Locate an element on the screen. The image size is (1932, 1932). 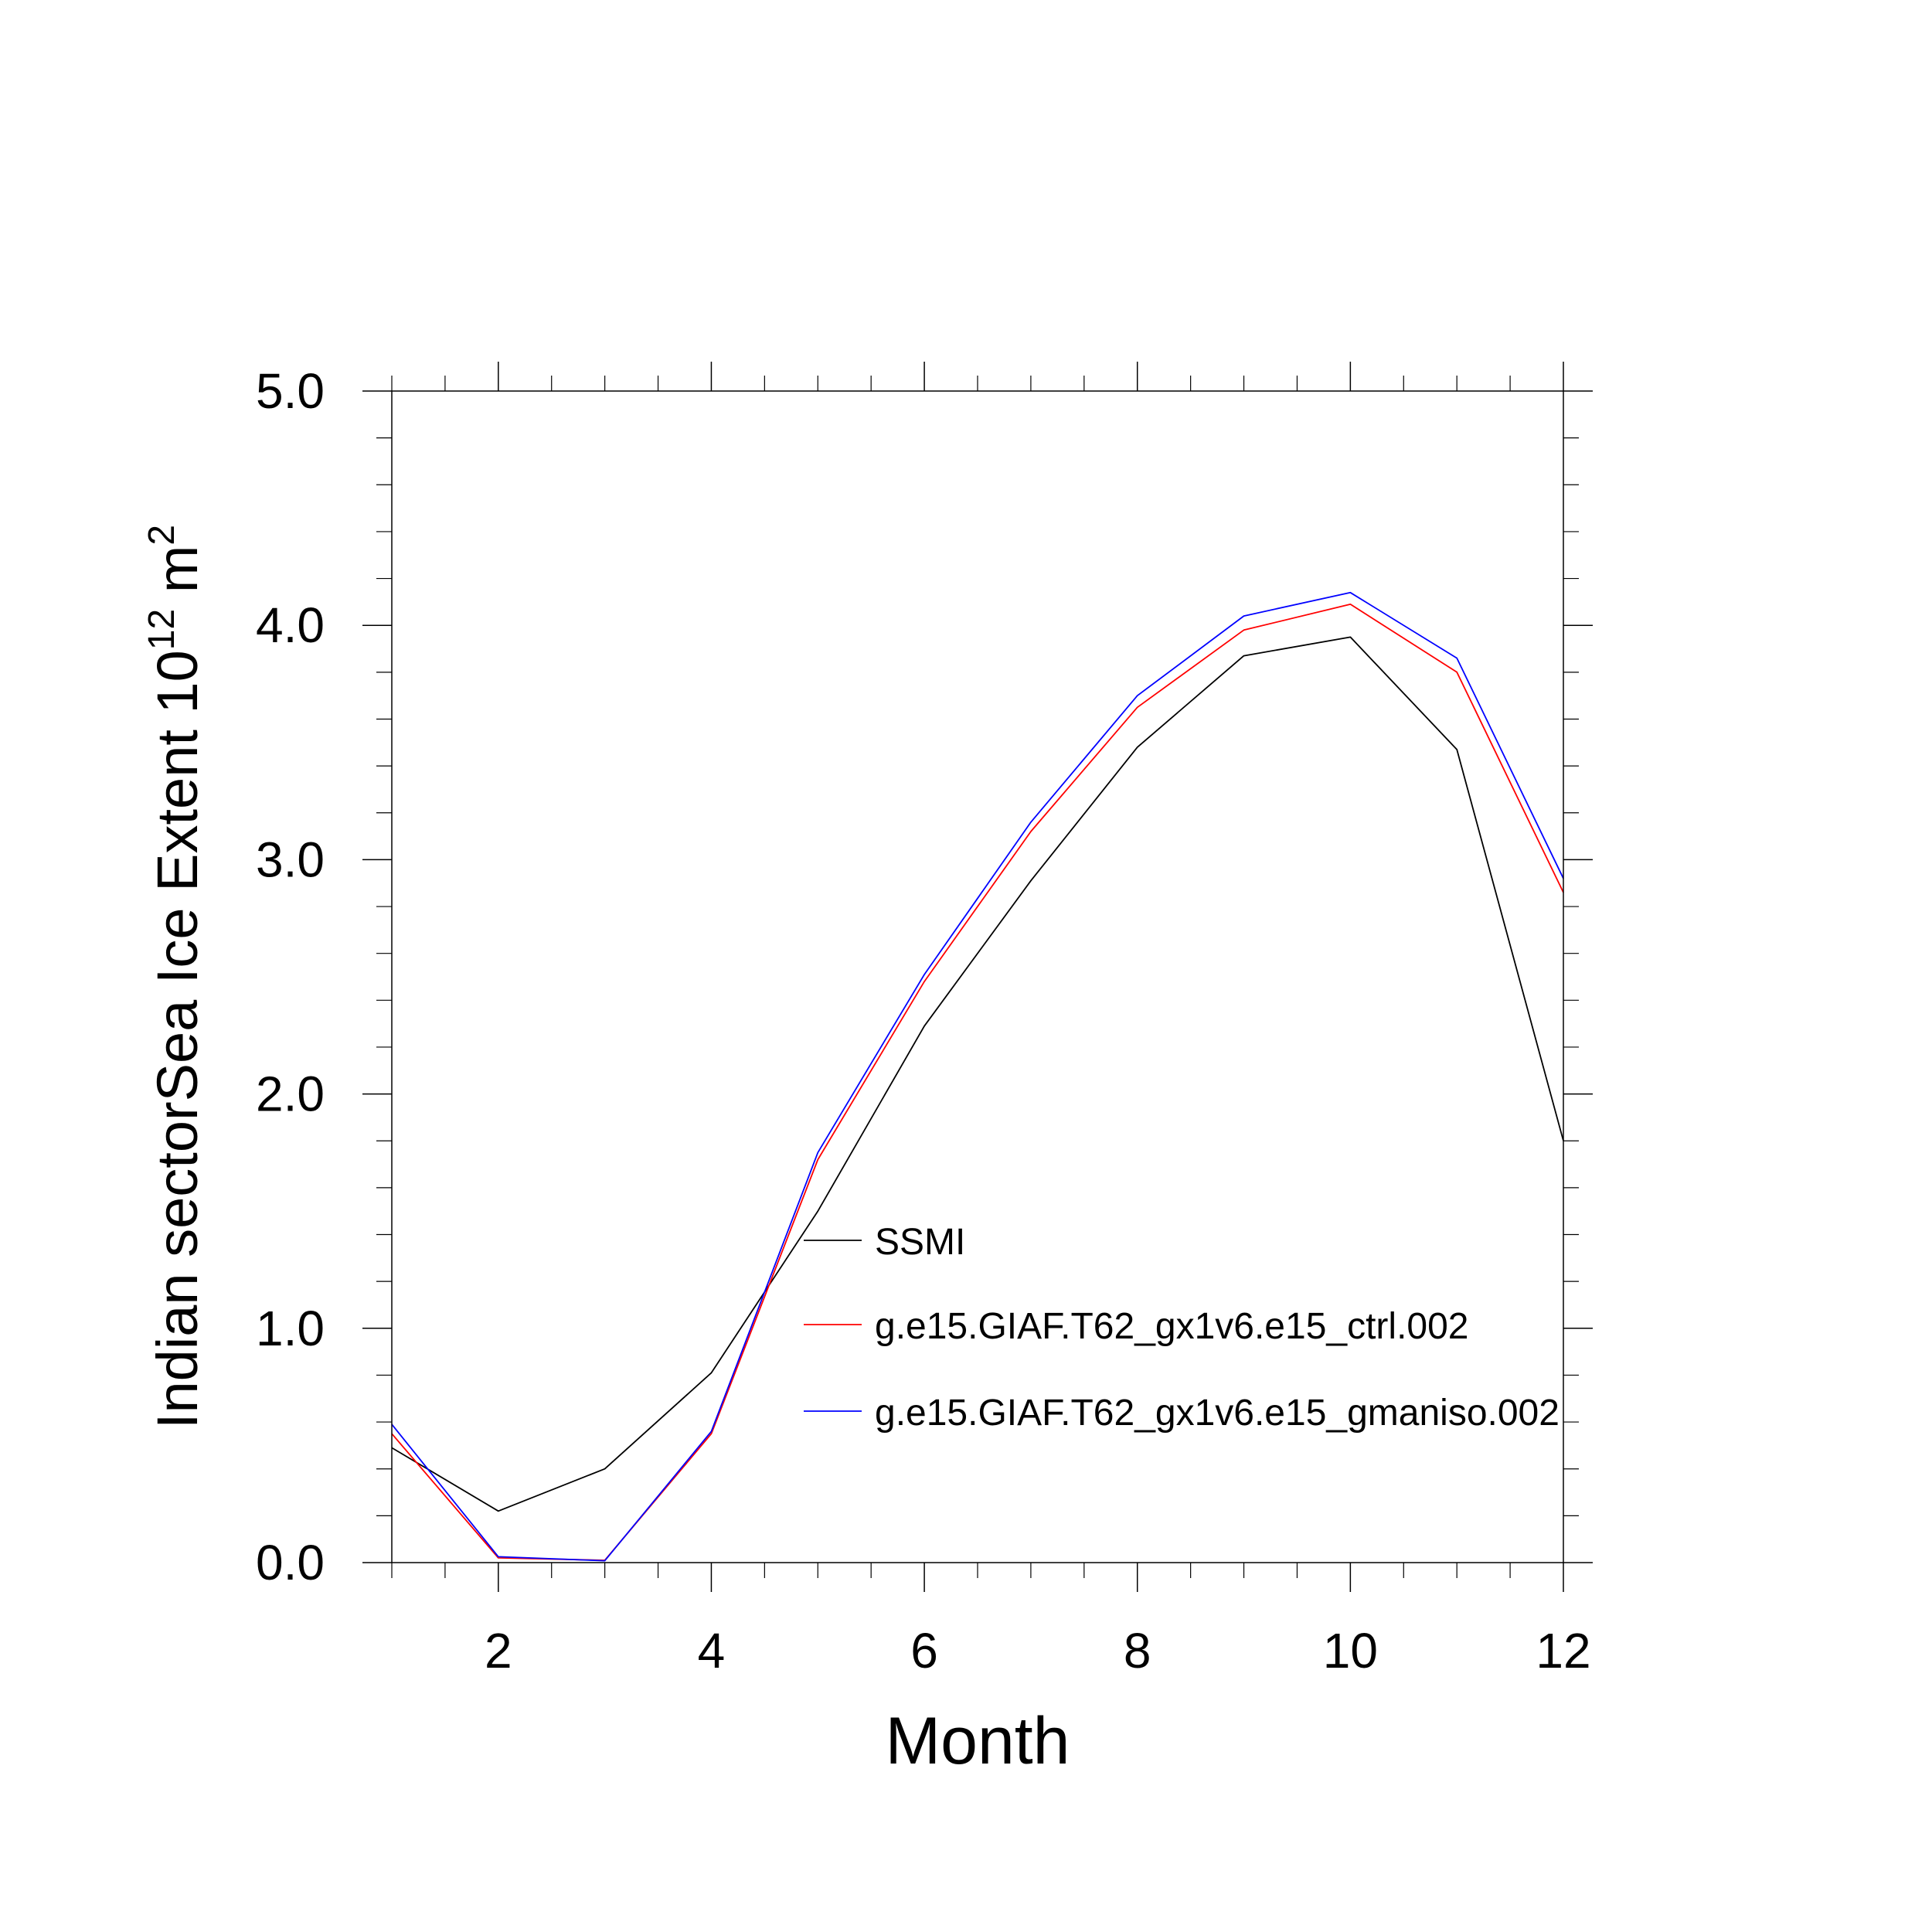
y-tick-label: 3.0 is located at coordinates (291, 859).